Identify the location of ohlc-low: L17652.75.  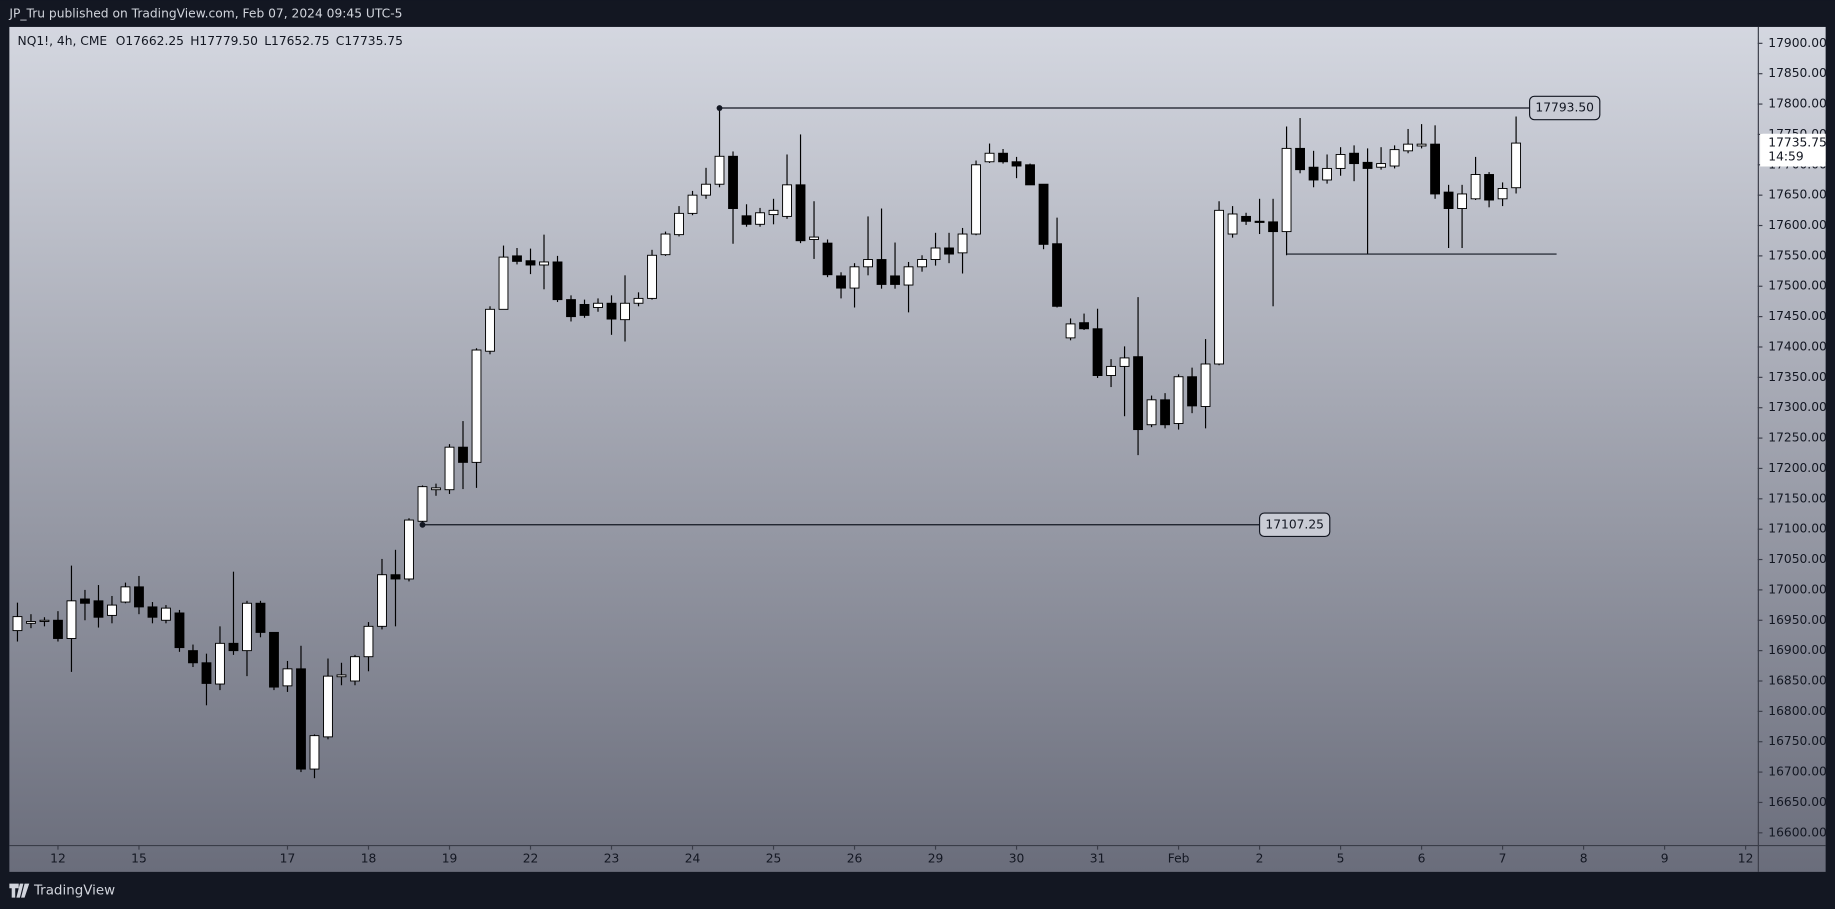
(296, 40).